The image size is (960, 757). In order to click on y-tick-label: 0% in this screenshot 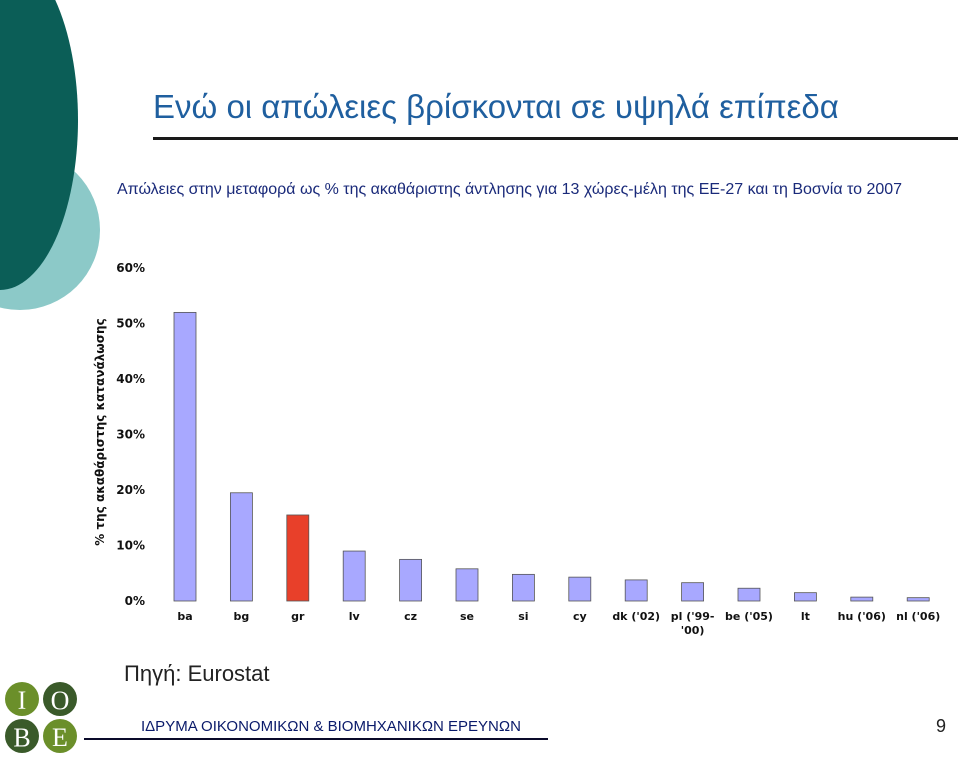, I will do `click(135, 601)`.